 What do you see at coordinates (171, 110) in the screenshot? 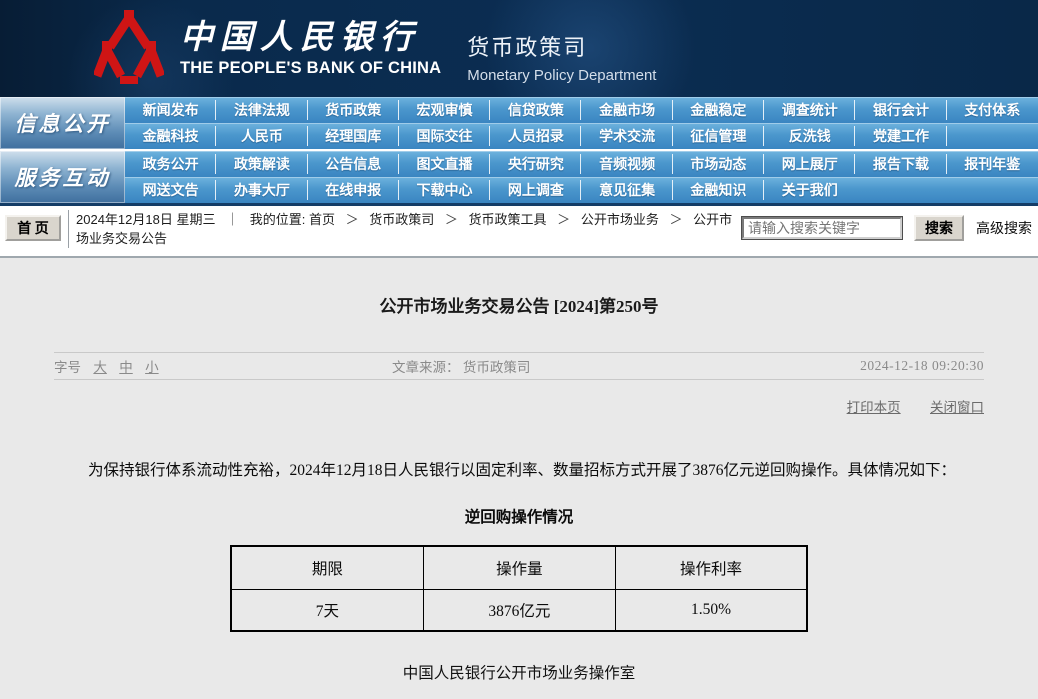
I see `nav-item: 新闻发布` at bounding box center [171, 110].